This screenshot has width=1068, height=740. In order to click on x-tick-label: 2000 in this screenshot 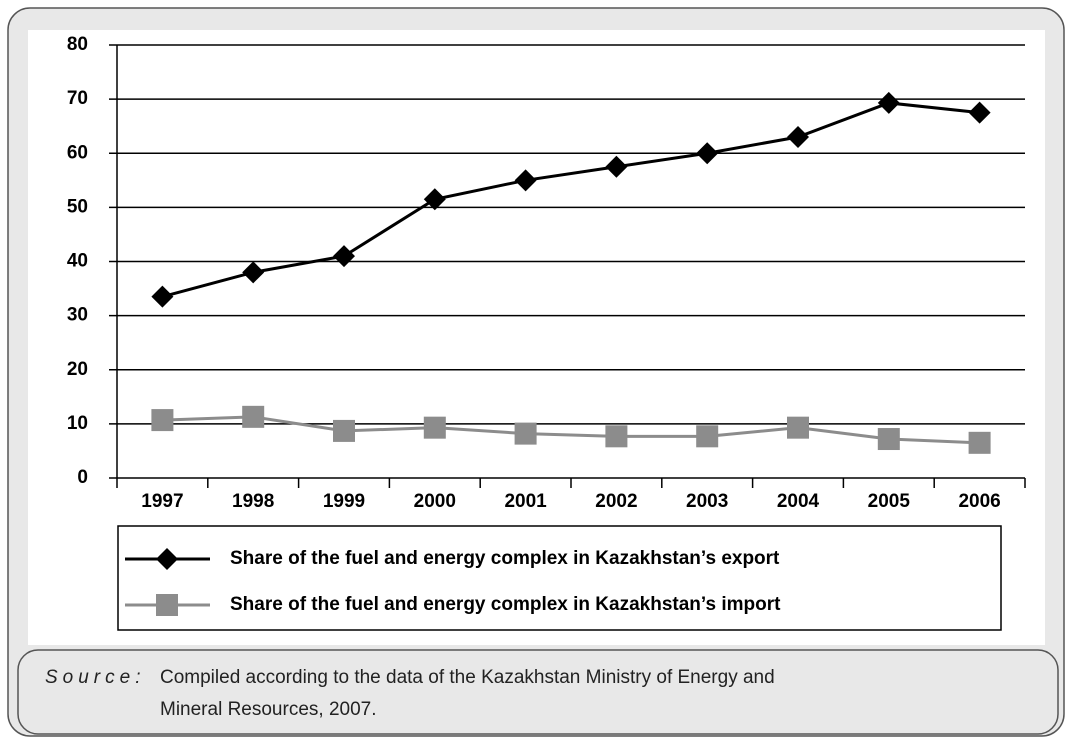, I will do `click(435, 501)`.